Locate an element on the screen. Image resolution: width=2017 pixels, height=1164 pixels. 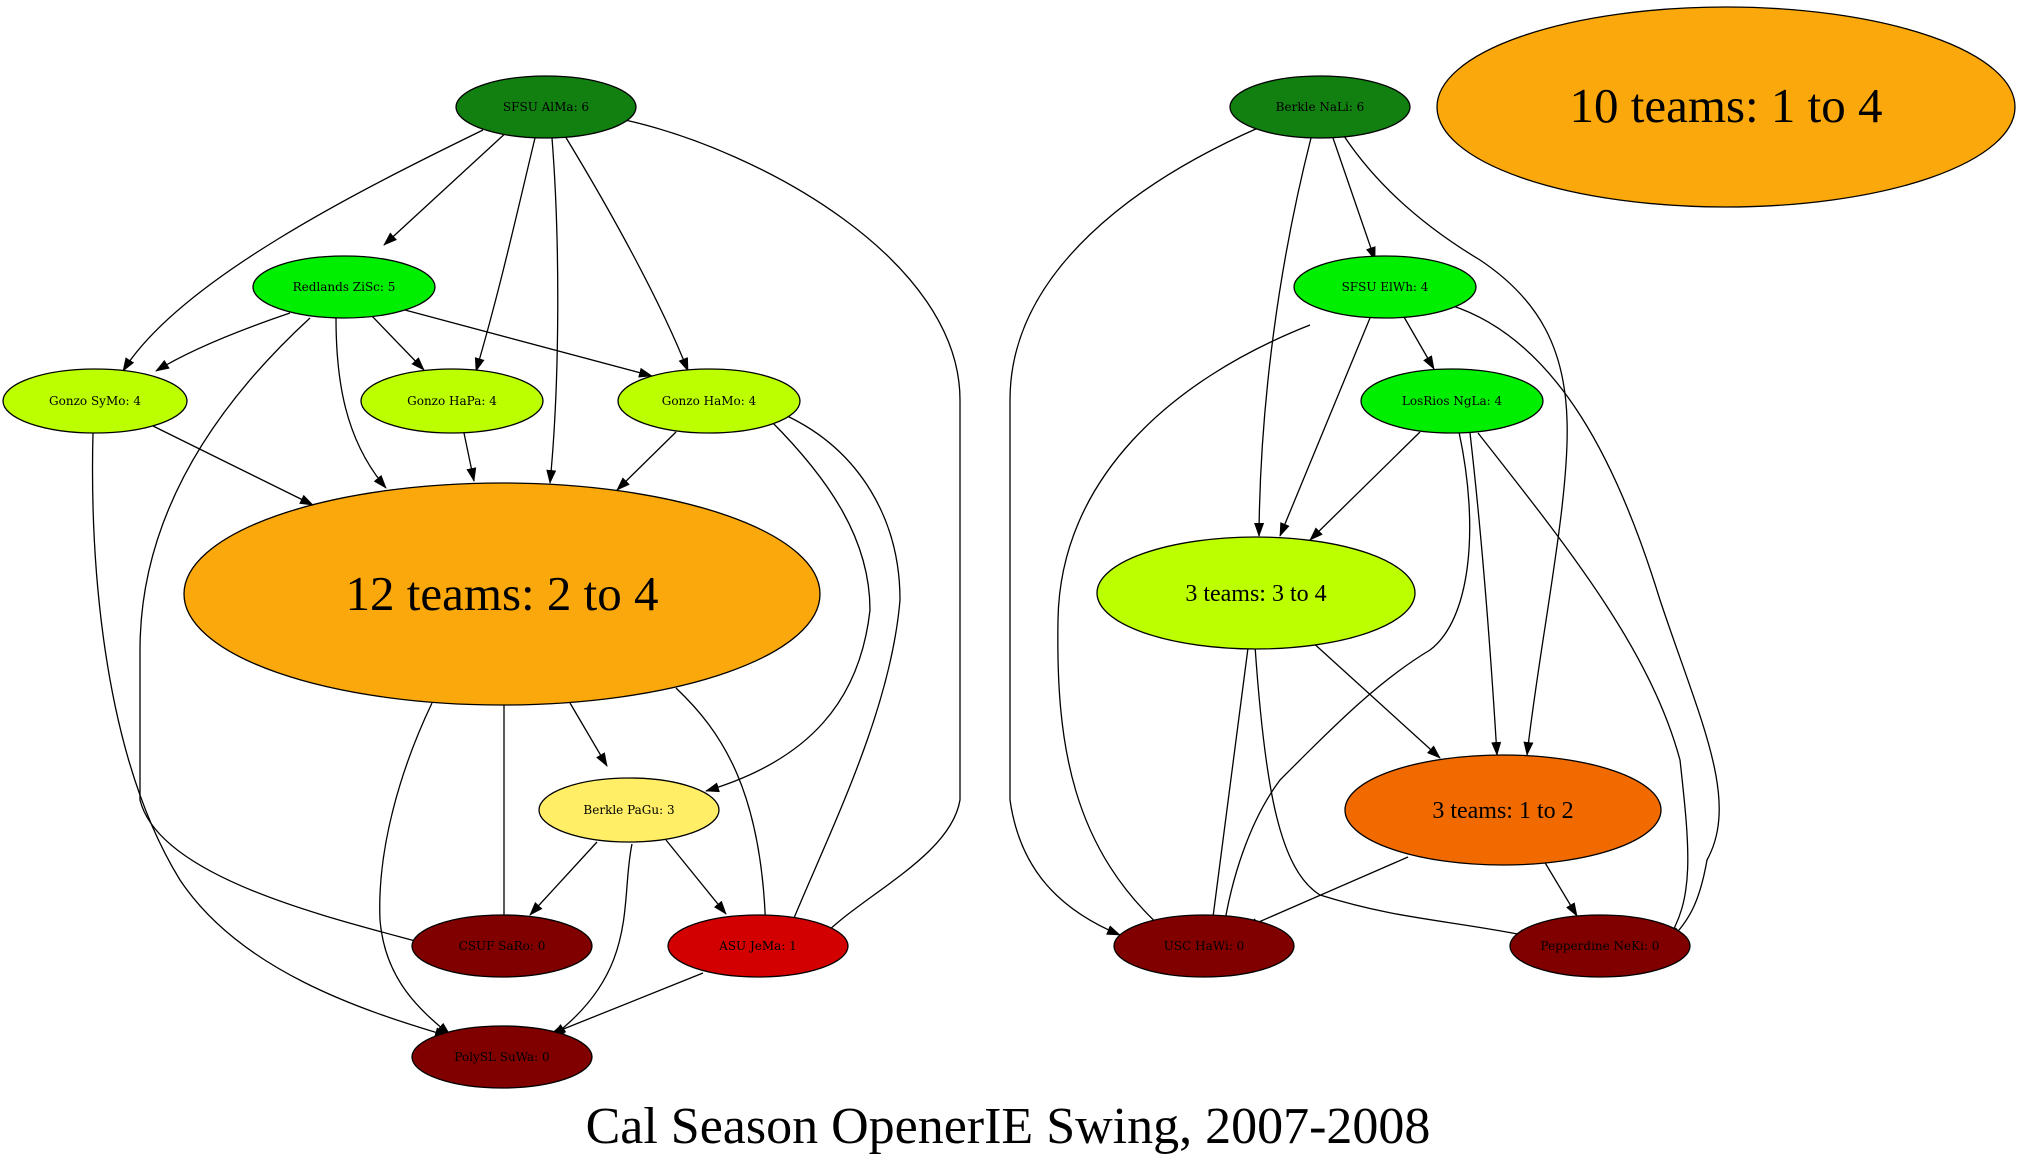
edge-gonzo_hamo-berkle_pagu is located at coordinates (788, 606).